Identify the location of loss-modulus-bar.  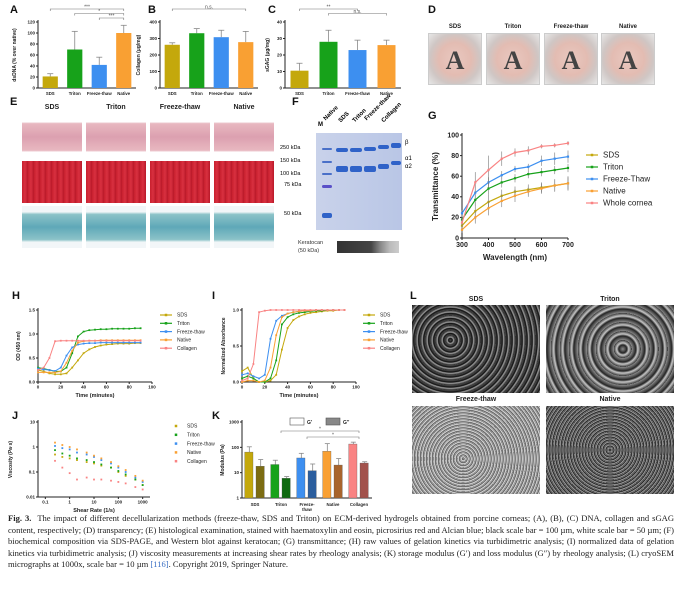
(260, 482).